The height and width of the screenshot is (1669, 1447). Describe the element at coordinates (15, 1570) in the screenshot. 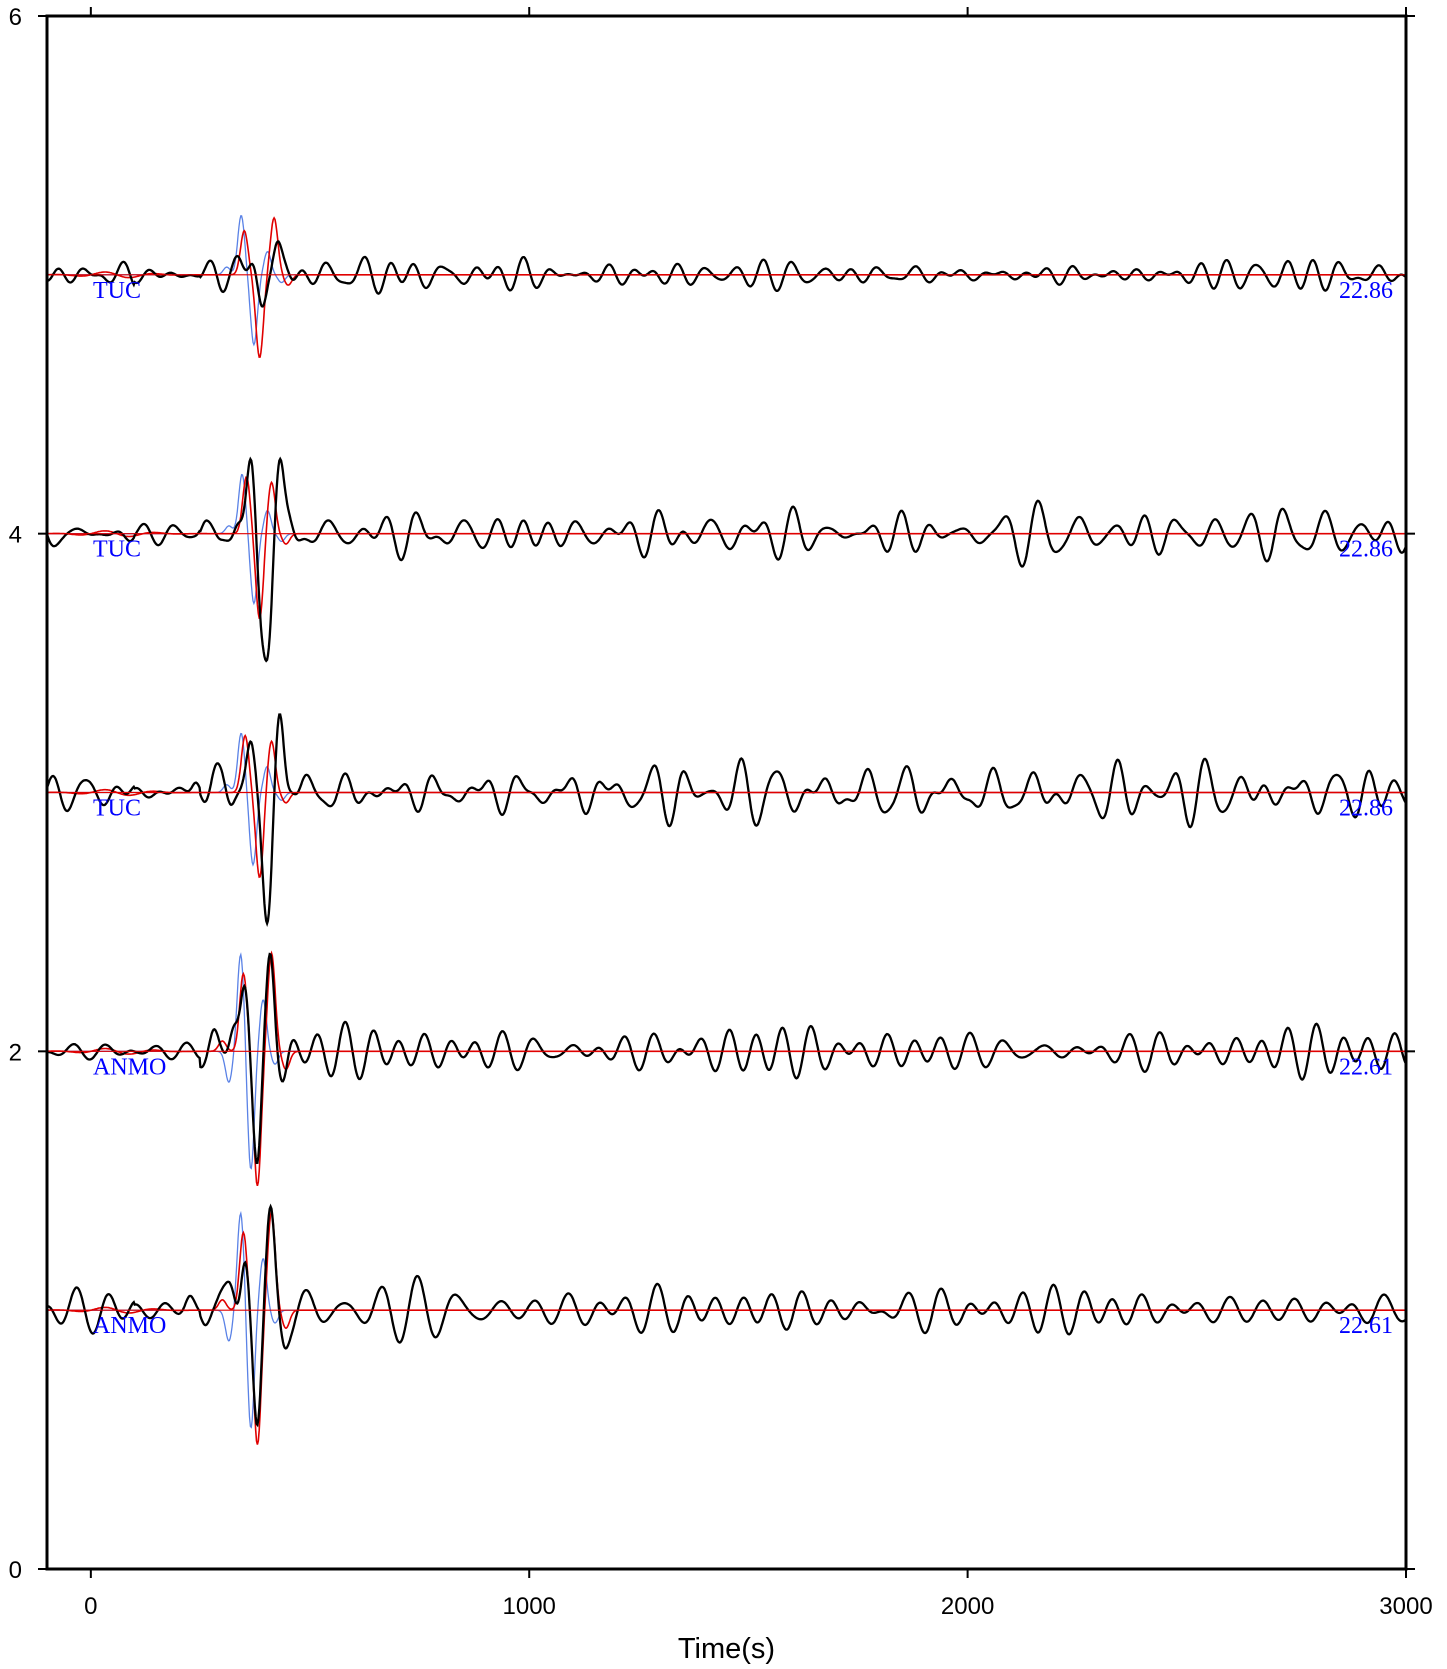

I see `y-tick-label: 0` at that location.